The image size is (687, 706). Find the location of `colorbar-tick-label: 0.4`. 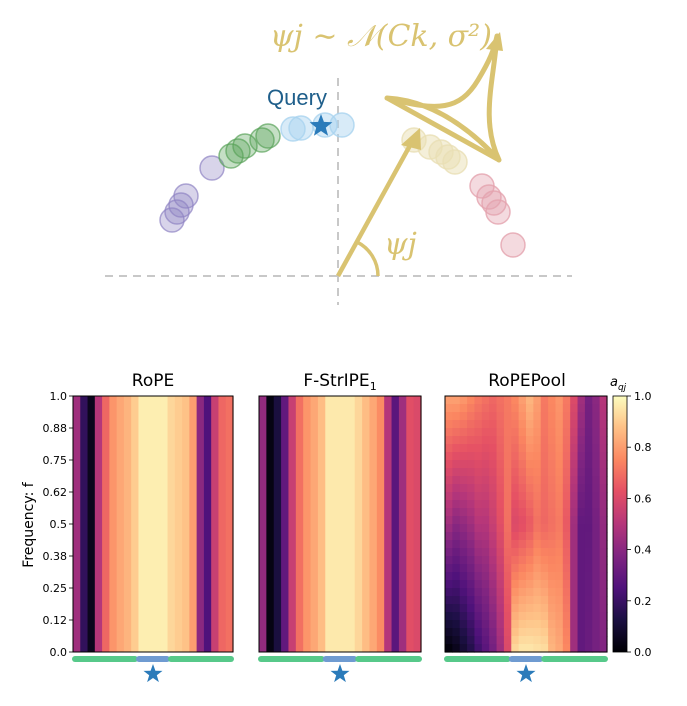

colorbar-tick-label: 0.4 is located at coordinates (643, 550).